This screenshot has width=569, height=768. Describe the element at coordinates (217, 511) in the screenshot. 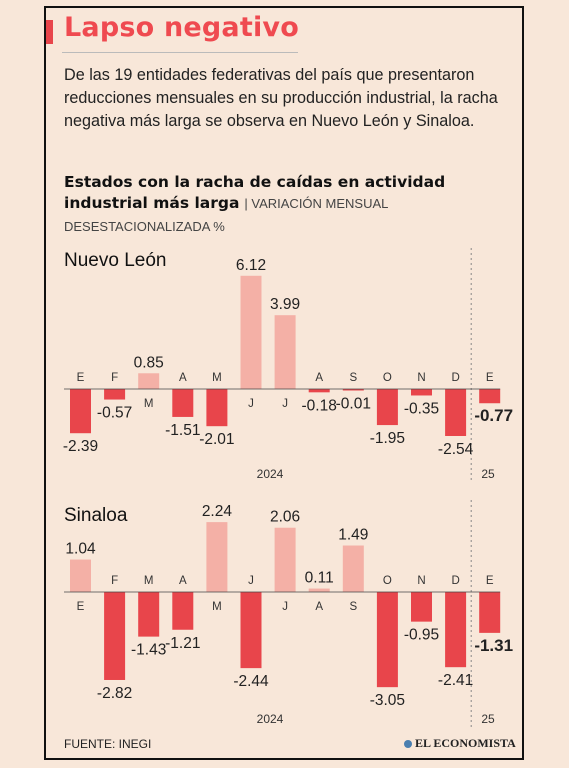

I see `data-label: 2.24` at that location.